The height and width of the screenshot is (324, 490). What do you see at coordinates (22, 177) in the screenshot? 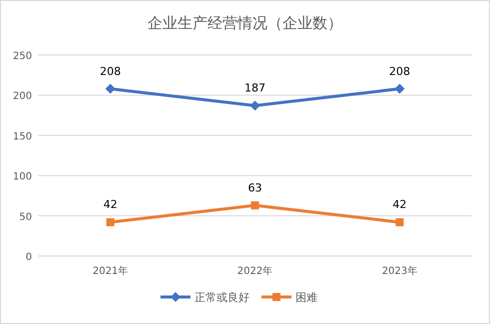
I see `y-tick-label: 100` at bounding box center [22, 177].